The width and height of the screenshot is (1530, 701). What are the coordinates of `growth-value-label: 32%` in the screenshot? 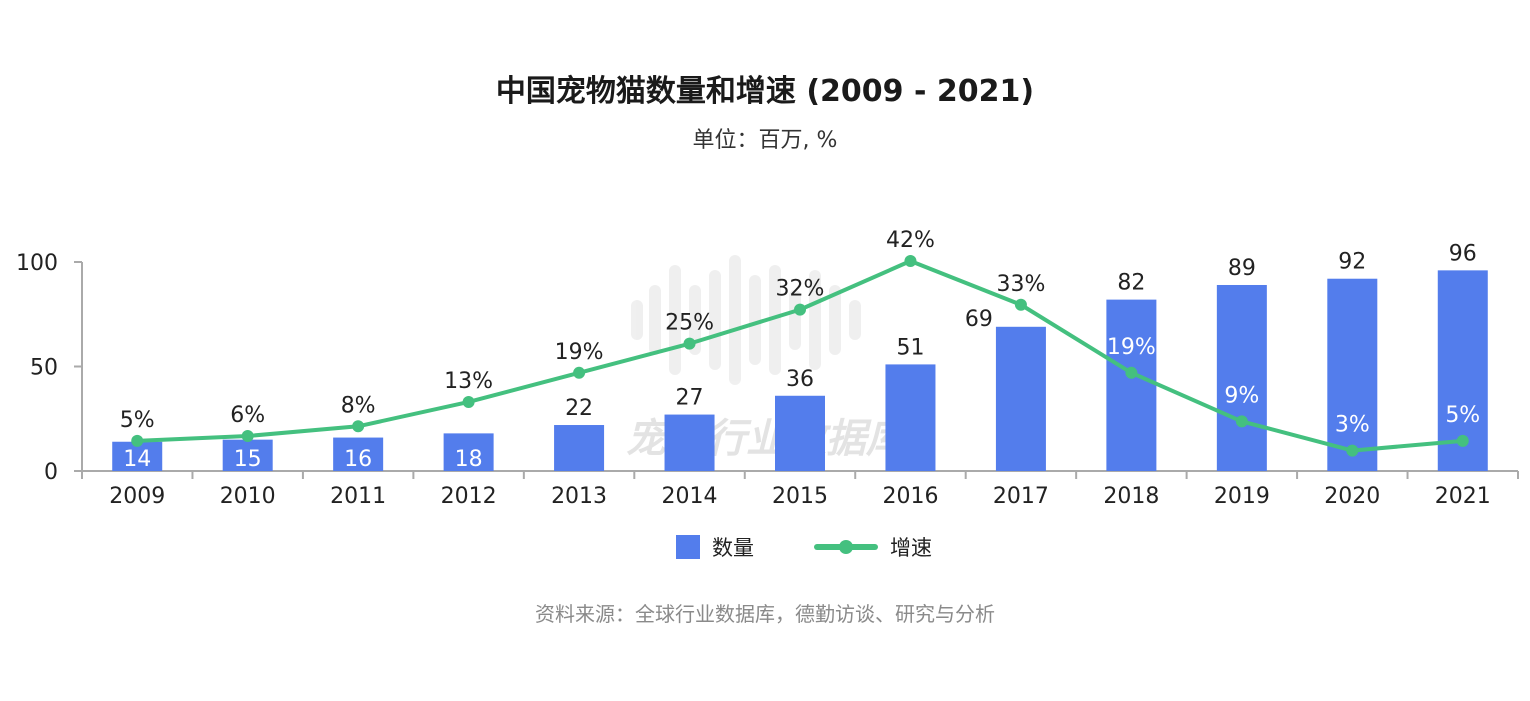 It's located at (800, 289).